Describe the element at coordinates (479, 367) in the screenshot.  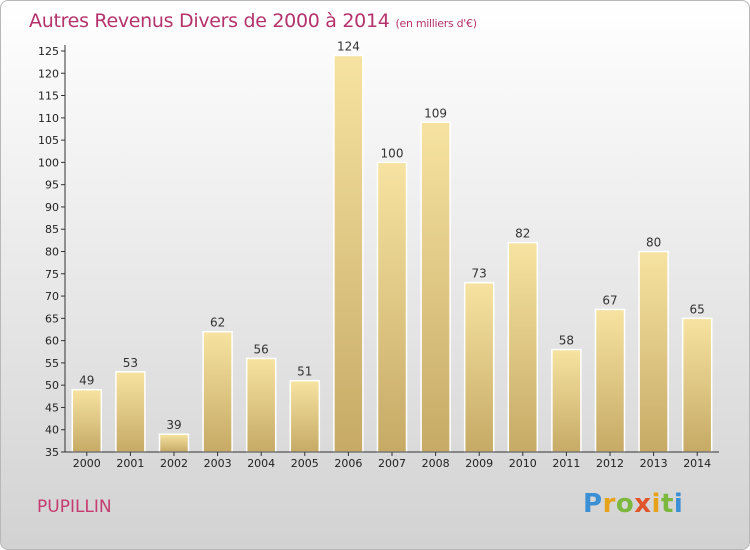
I see `bar-2009` at that location.